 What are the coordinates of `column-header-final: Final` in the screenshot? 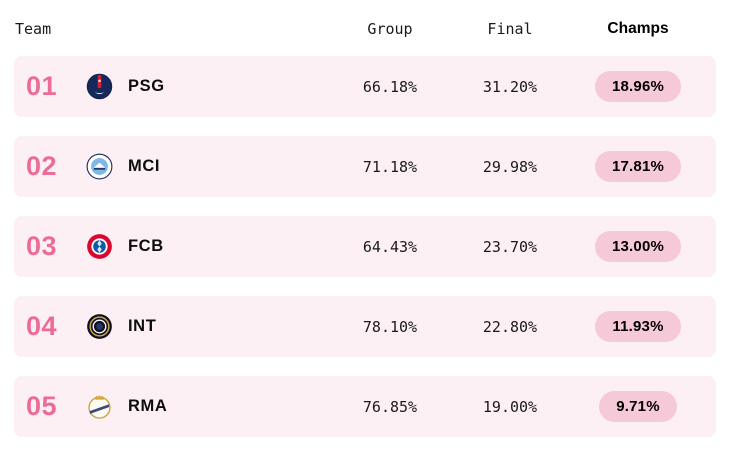 It's located at (510, 29).